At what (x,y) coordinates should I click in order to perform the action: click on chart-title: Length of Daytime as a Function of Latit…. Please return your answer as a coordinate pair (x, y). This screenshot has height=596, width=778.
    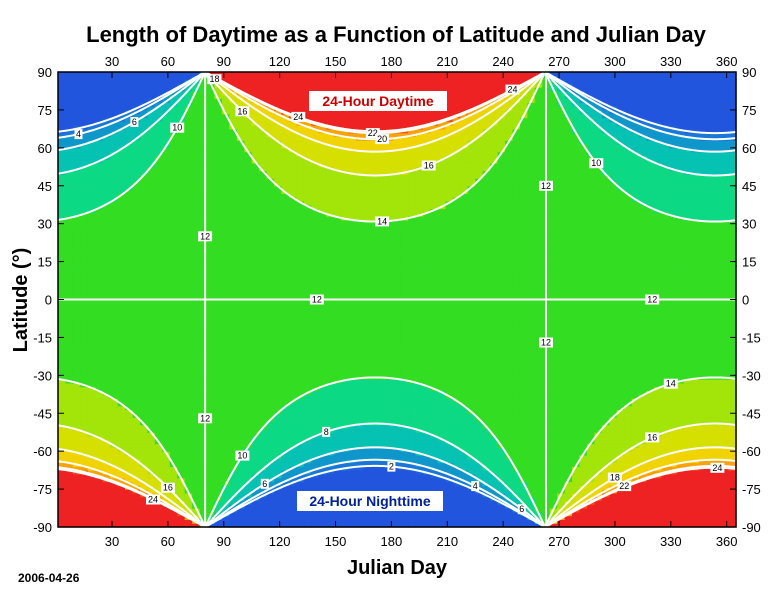
    Looking at the image, I should click on (396, 34).